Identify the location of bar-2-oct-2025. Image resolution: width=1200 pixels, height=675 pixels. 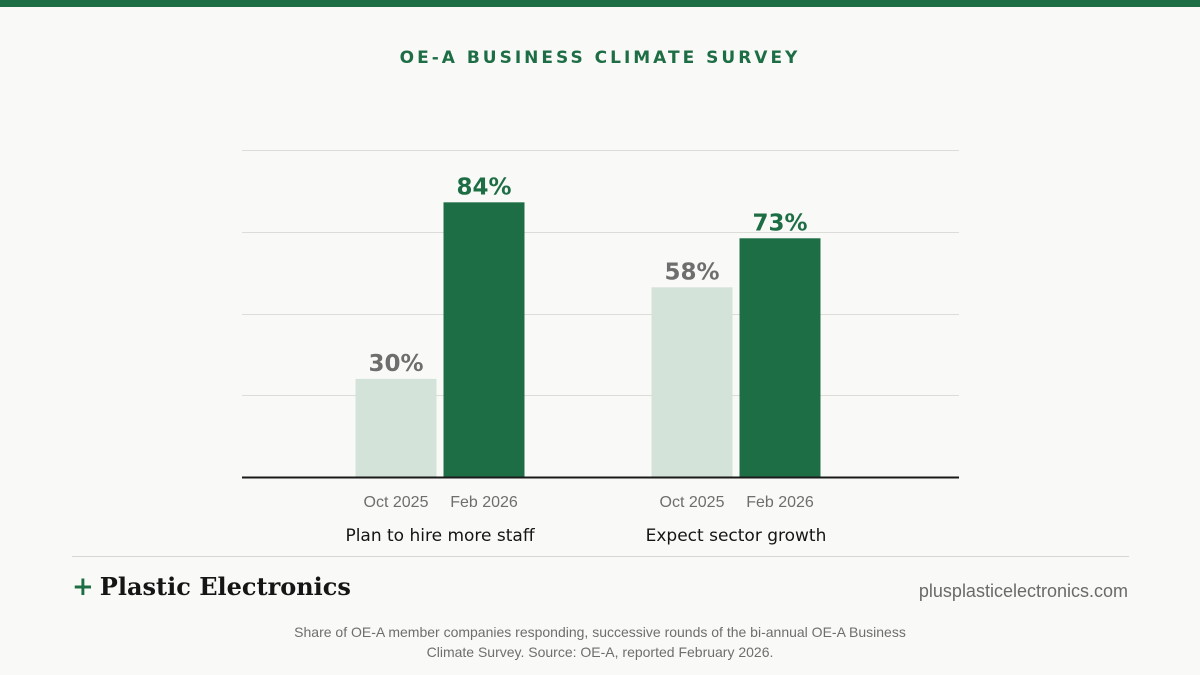
(692, 382).